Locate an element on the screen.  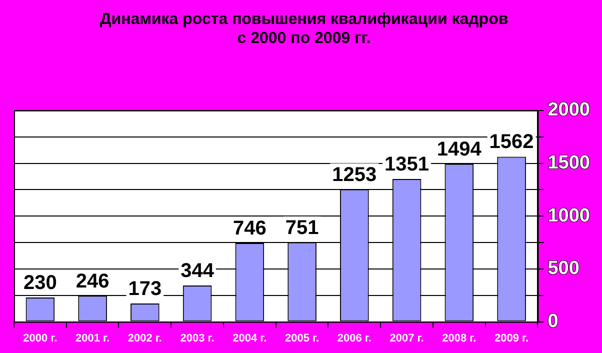
chart-title: Динамика роста повышения квалификации кадров с 2000 по 2009 гг. is located at coordinates (304, 29).